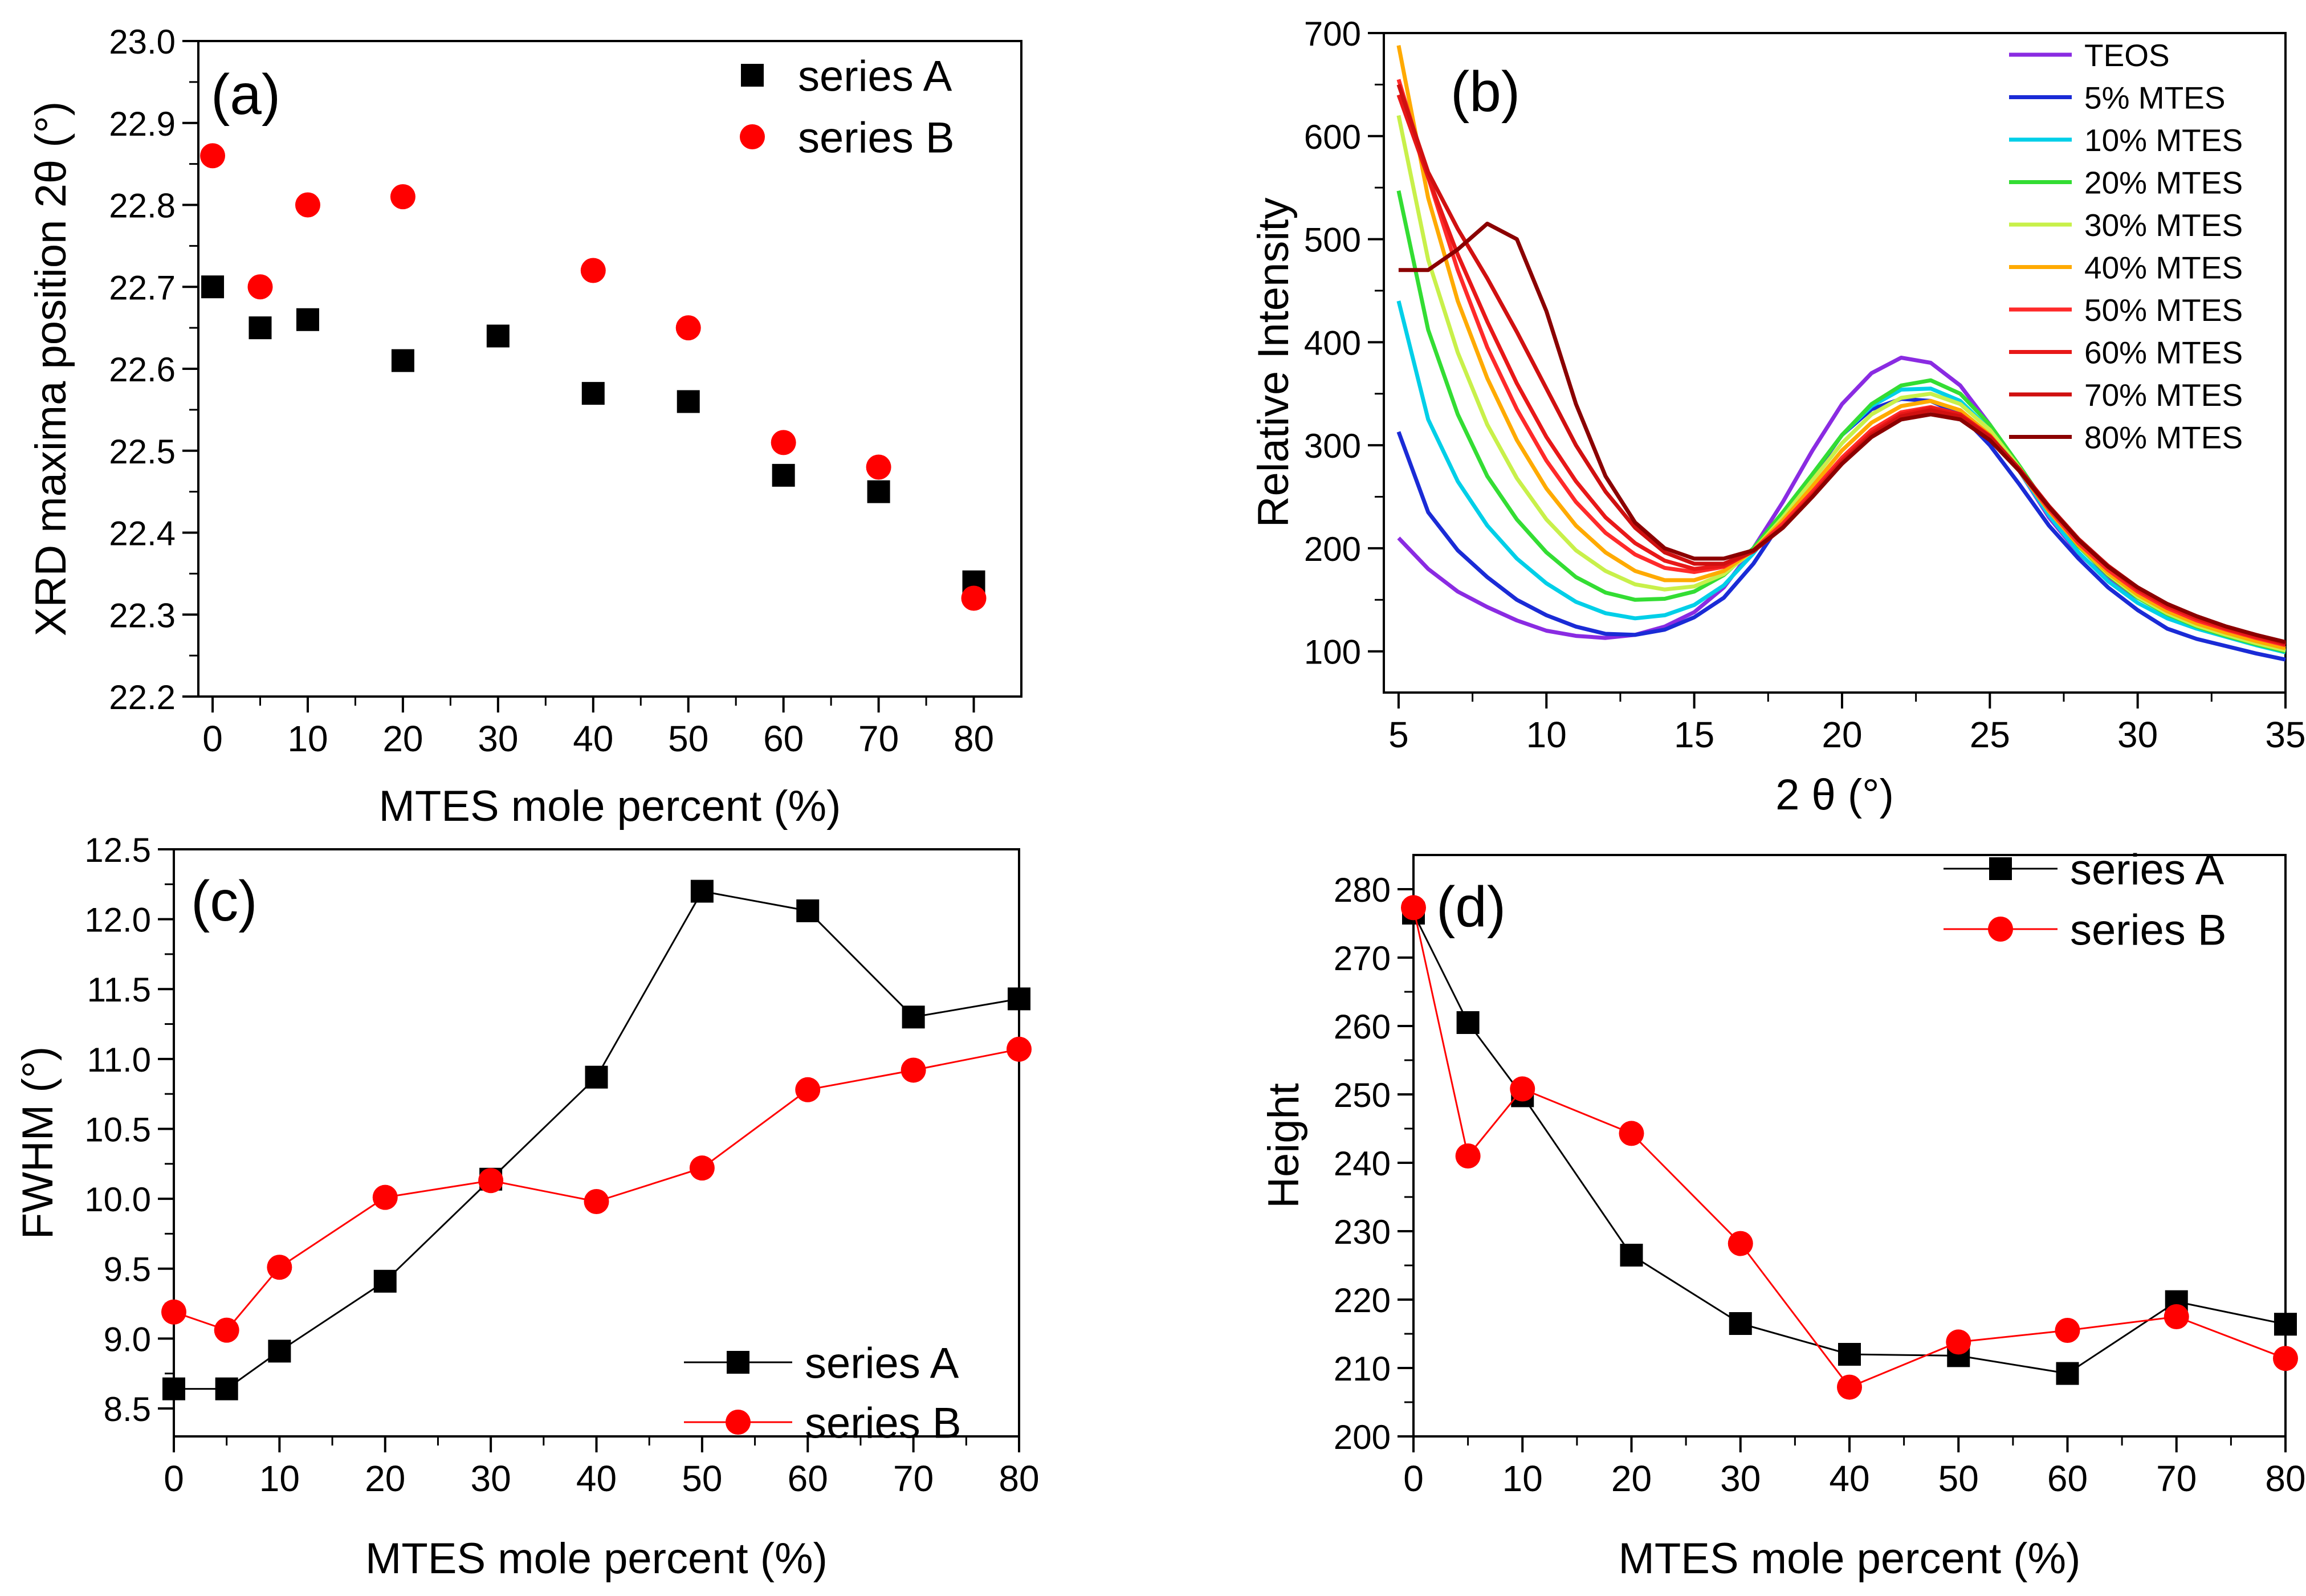 Image resolution: width=2306 pixels, height=1596 pixels. Describe the element at coordinates (117, 1129) in the screenshot. I see `y-tick-label: 10.5` at that location.